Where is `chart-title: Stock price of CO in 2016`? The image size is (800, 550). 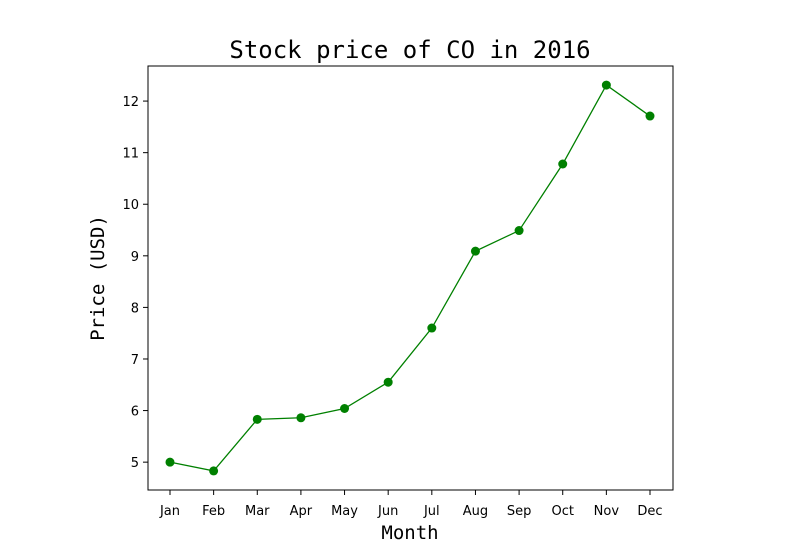 chart-title: Stock price of CO in 2016 is located at coordinates (409, 50).